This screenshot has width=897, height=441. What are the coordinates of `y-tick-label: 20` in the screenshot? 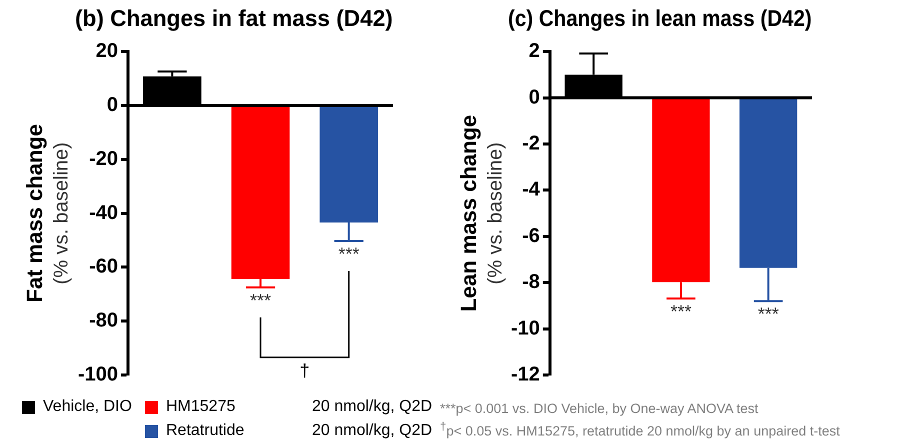 It's located at (107, 51).